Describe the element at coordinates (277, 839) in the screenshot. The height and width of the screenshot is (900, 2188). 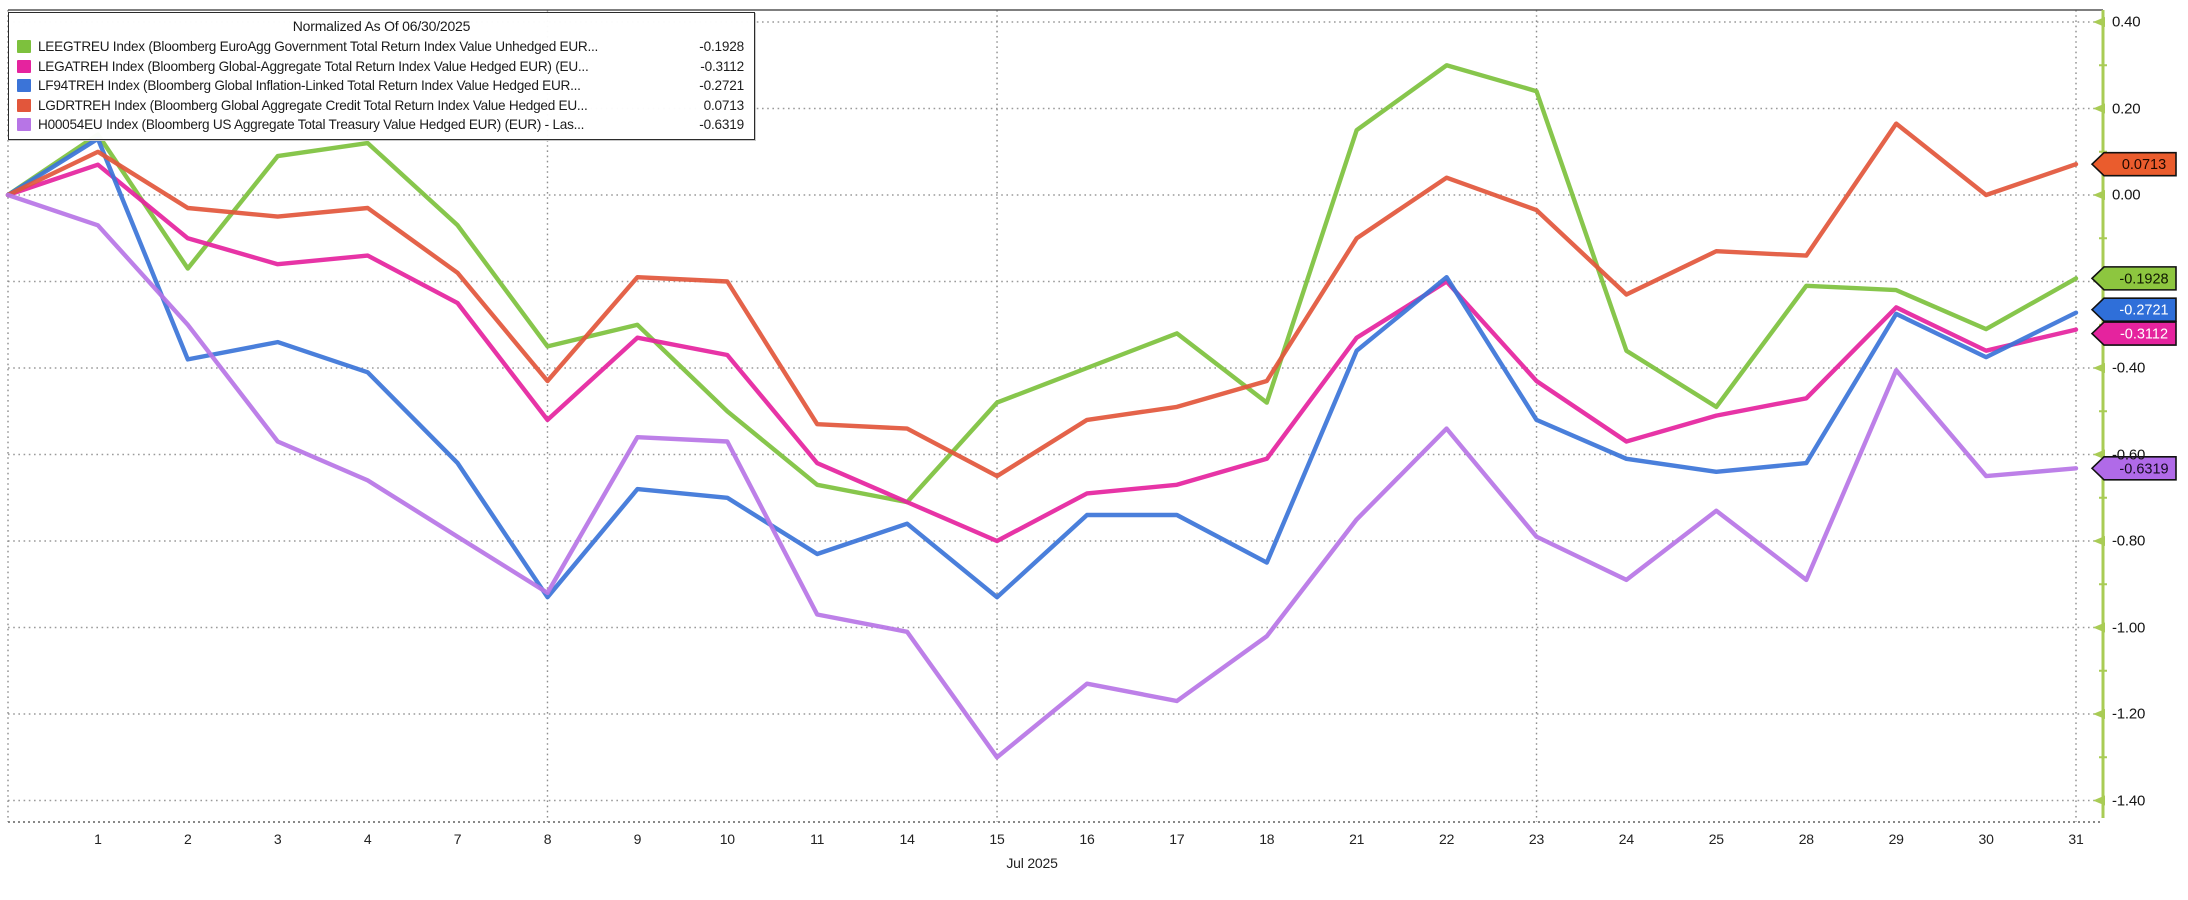
I see `x-tick-label: 3` at that location.